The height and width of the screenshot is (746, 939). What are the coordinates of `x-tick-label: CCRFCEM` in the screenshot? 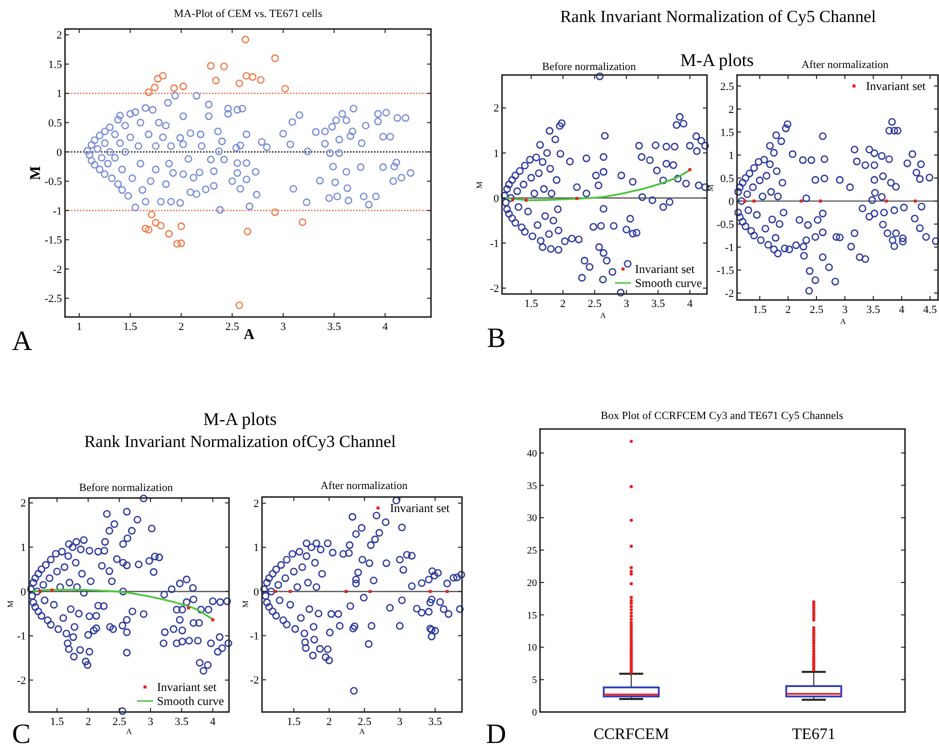 It's located at (631, 734).